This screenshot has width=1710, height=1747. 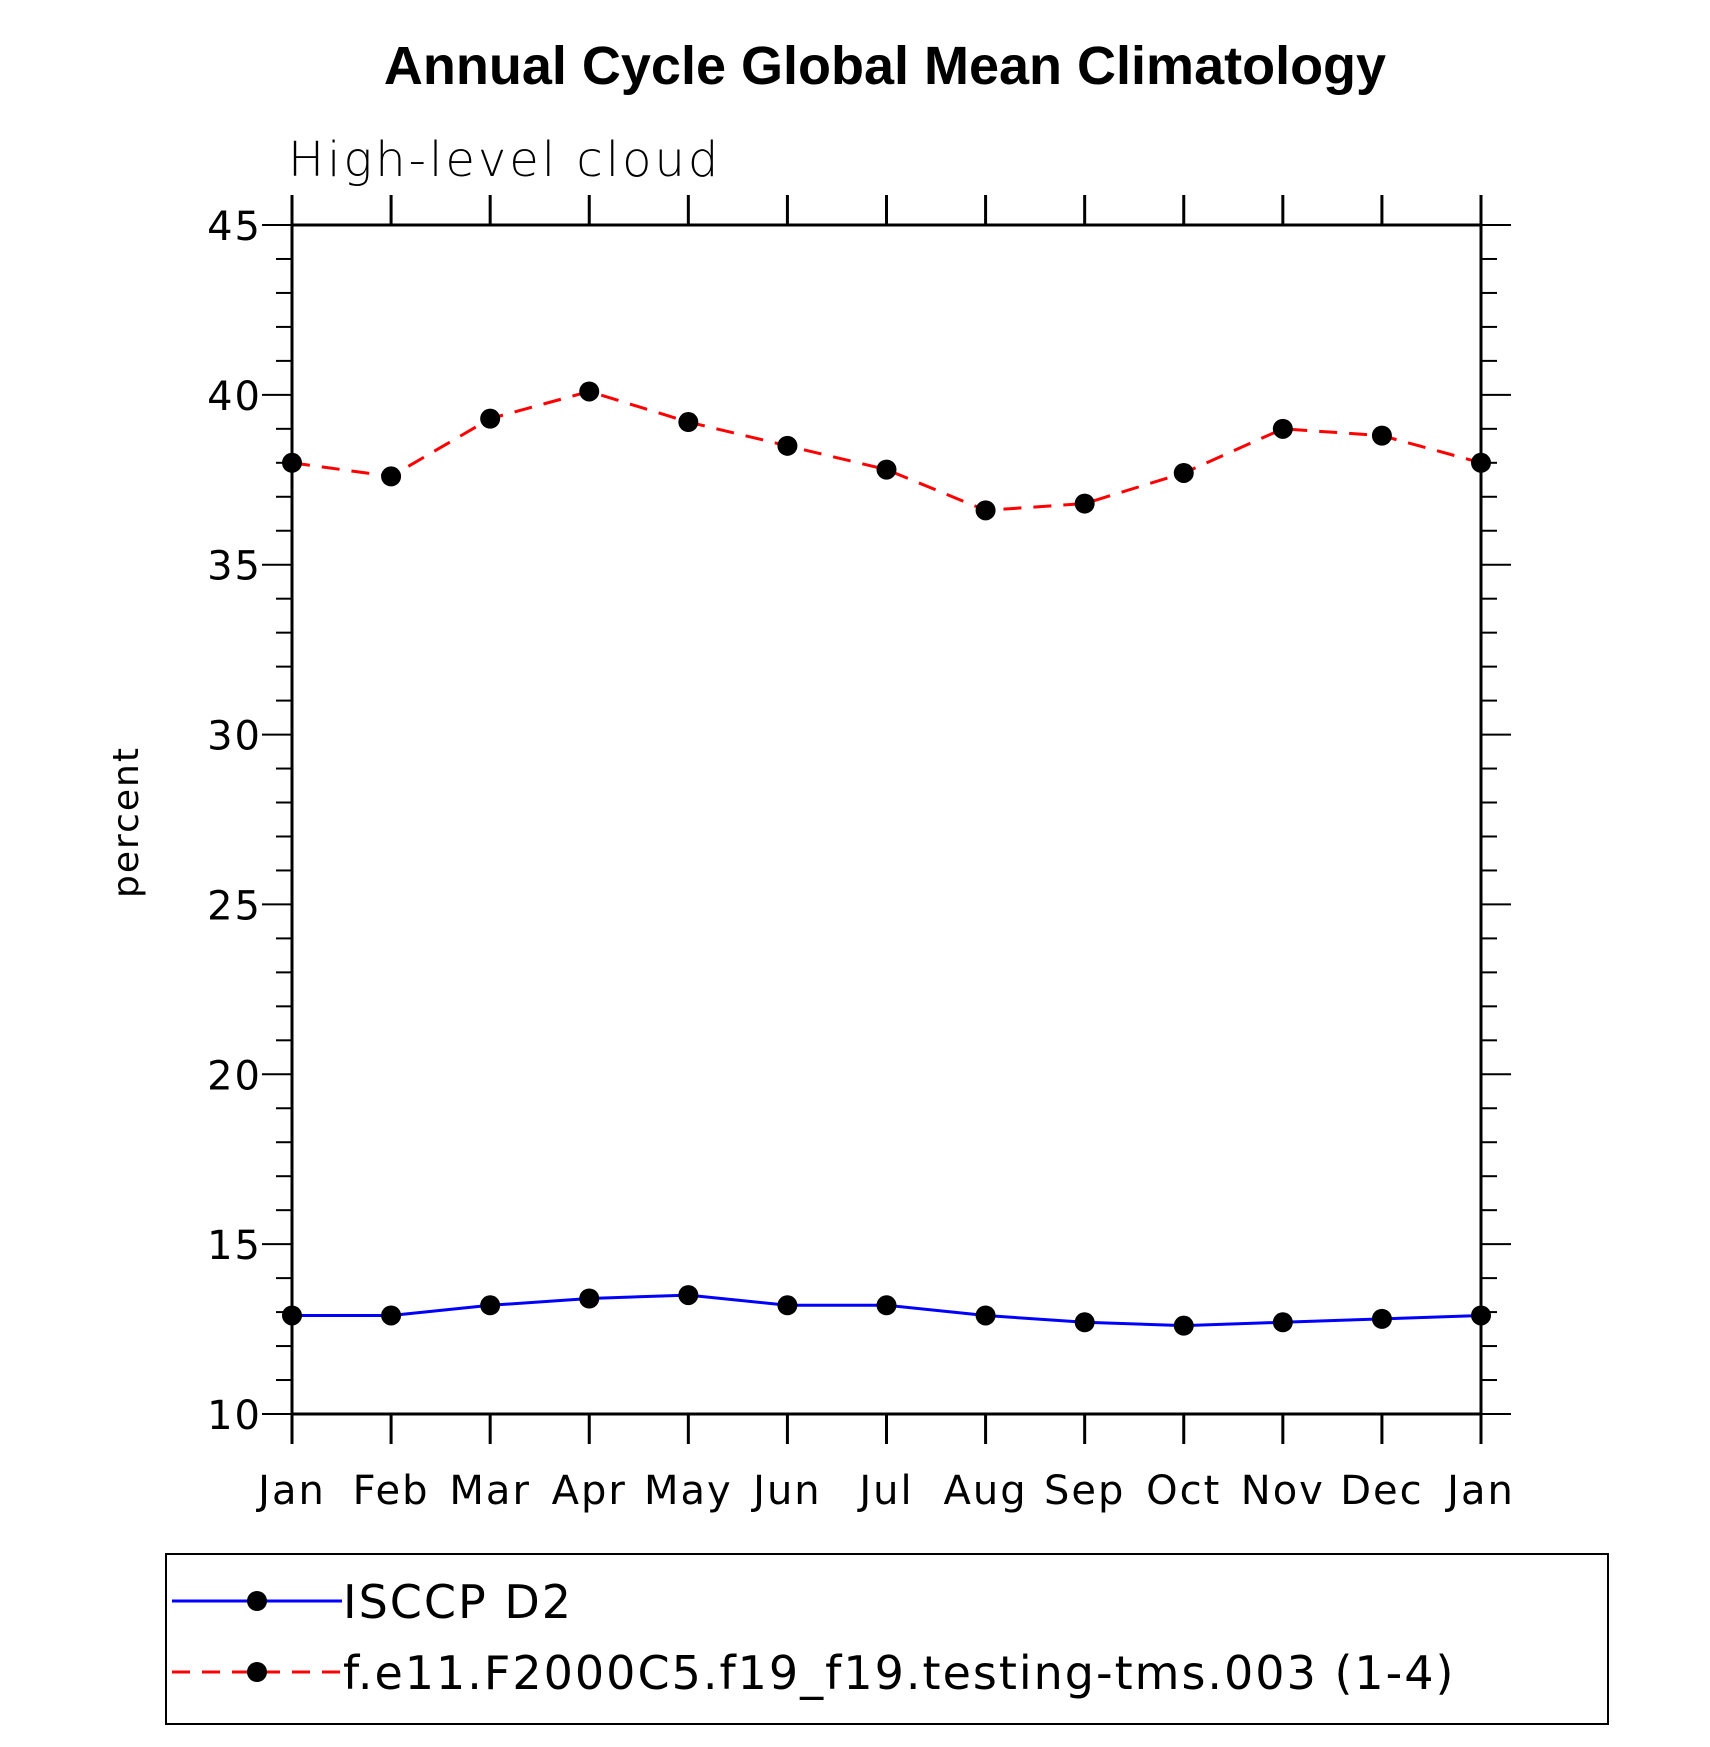 What do you see at coordinates (1381, 1491) in the screenshot?
I see `x-tick-label: Dec` at bounding box center [1381, 1491].